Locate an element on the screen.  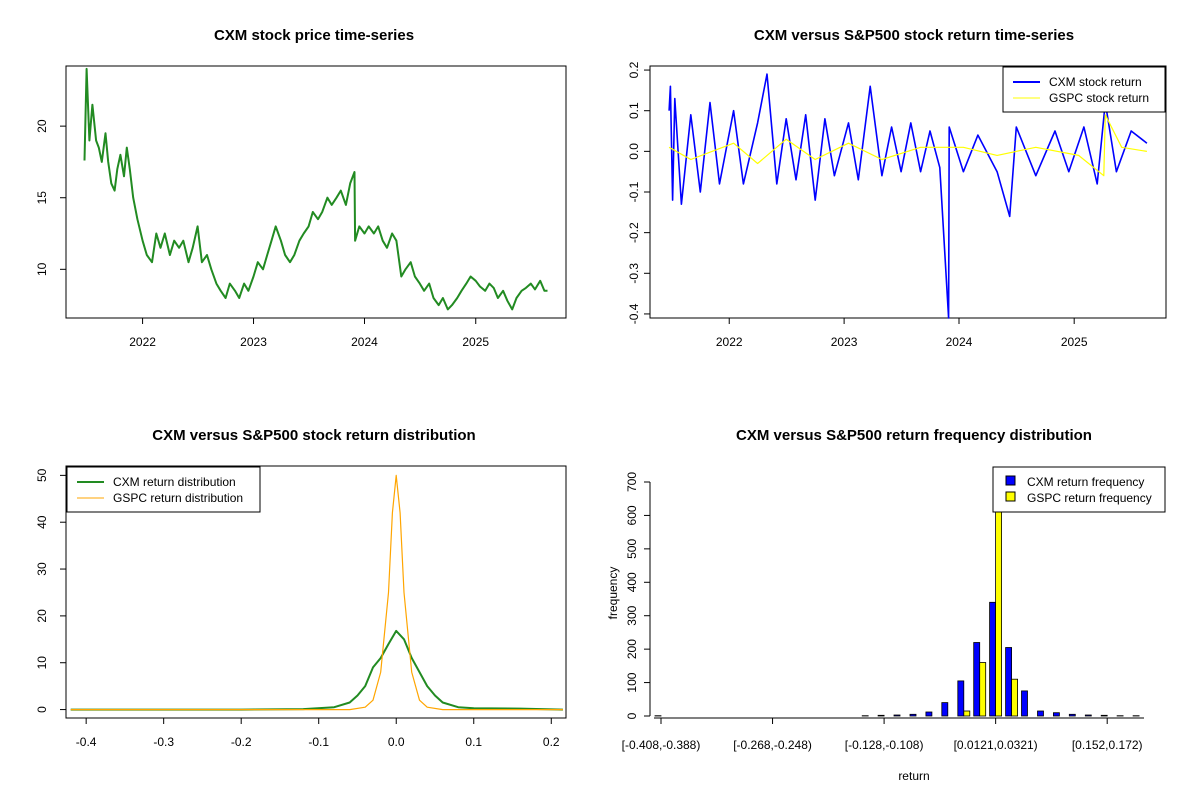
density-x-tick-label: 0.2 is located at coordinates (551, 742).